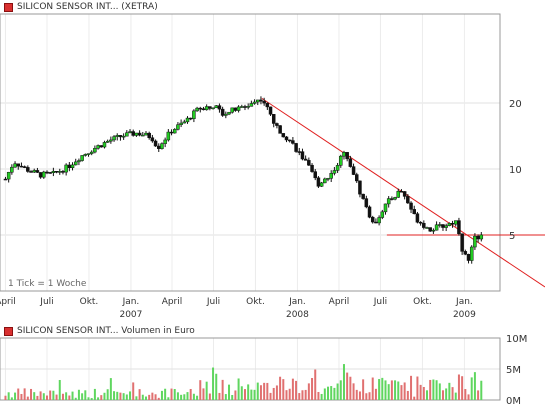 Image resolution: width=545 pixels, height=407 pixels. I want to click on volume-tick-label: 0M, so click(513, 401).